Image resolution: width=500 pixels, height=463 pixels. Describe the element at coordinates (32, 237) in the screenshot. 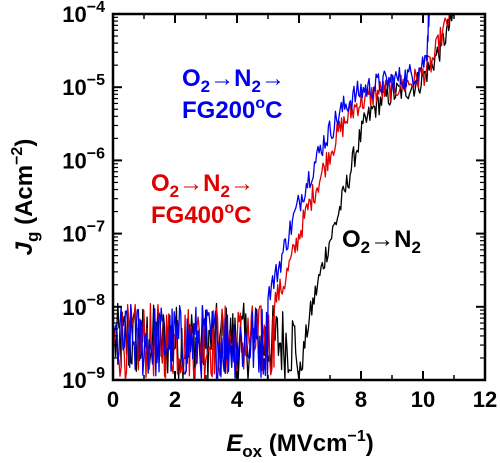

I see `y-axis-title-sub: g` at that location.